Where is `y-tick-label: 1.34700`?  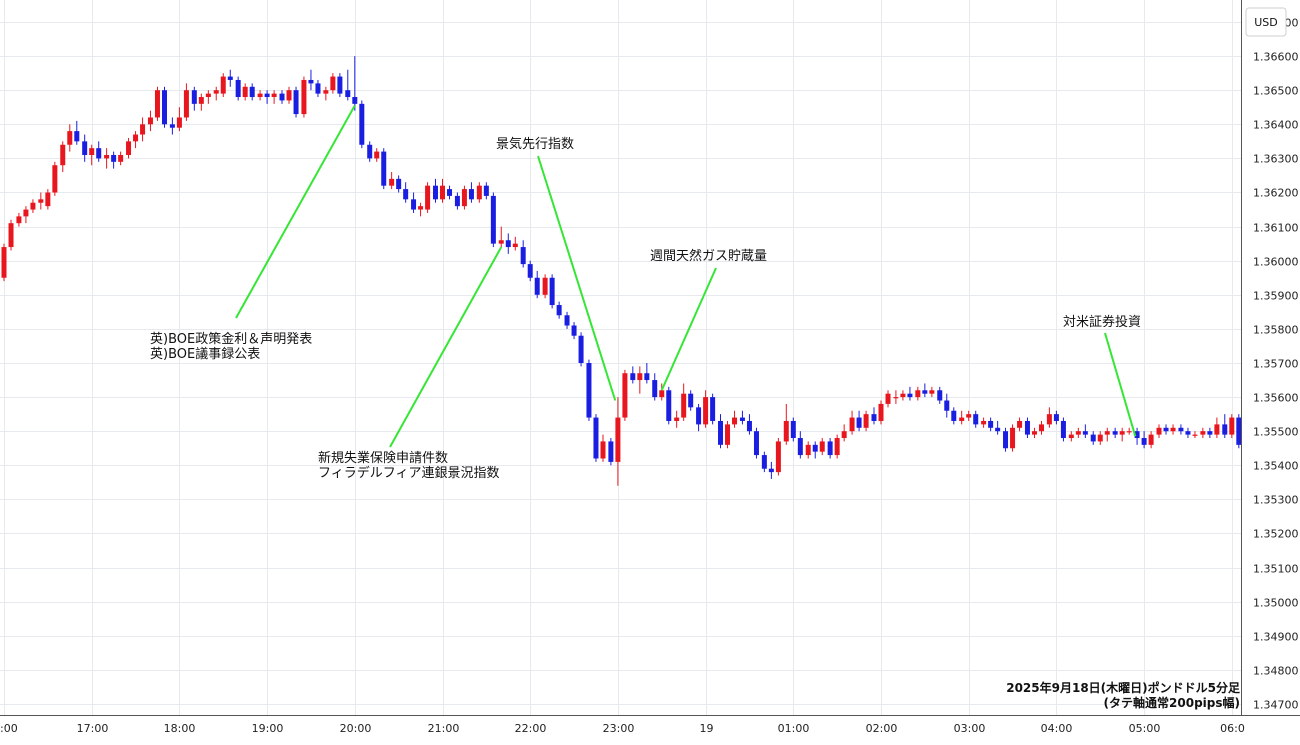
y-tick-label: 1.34700 is located at coordinates (1276, 705).